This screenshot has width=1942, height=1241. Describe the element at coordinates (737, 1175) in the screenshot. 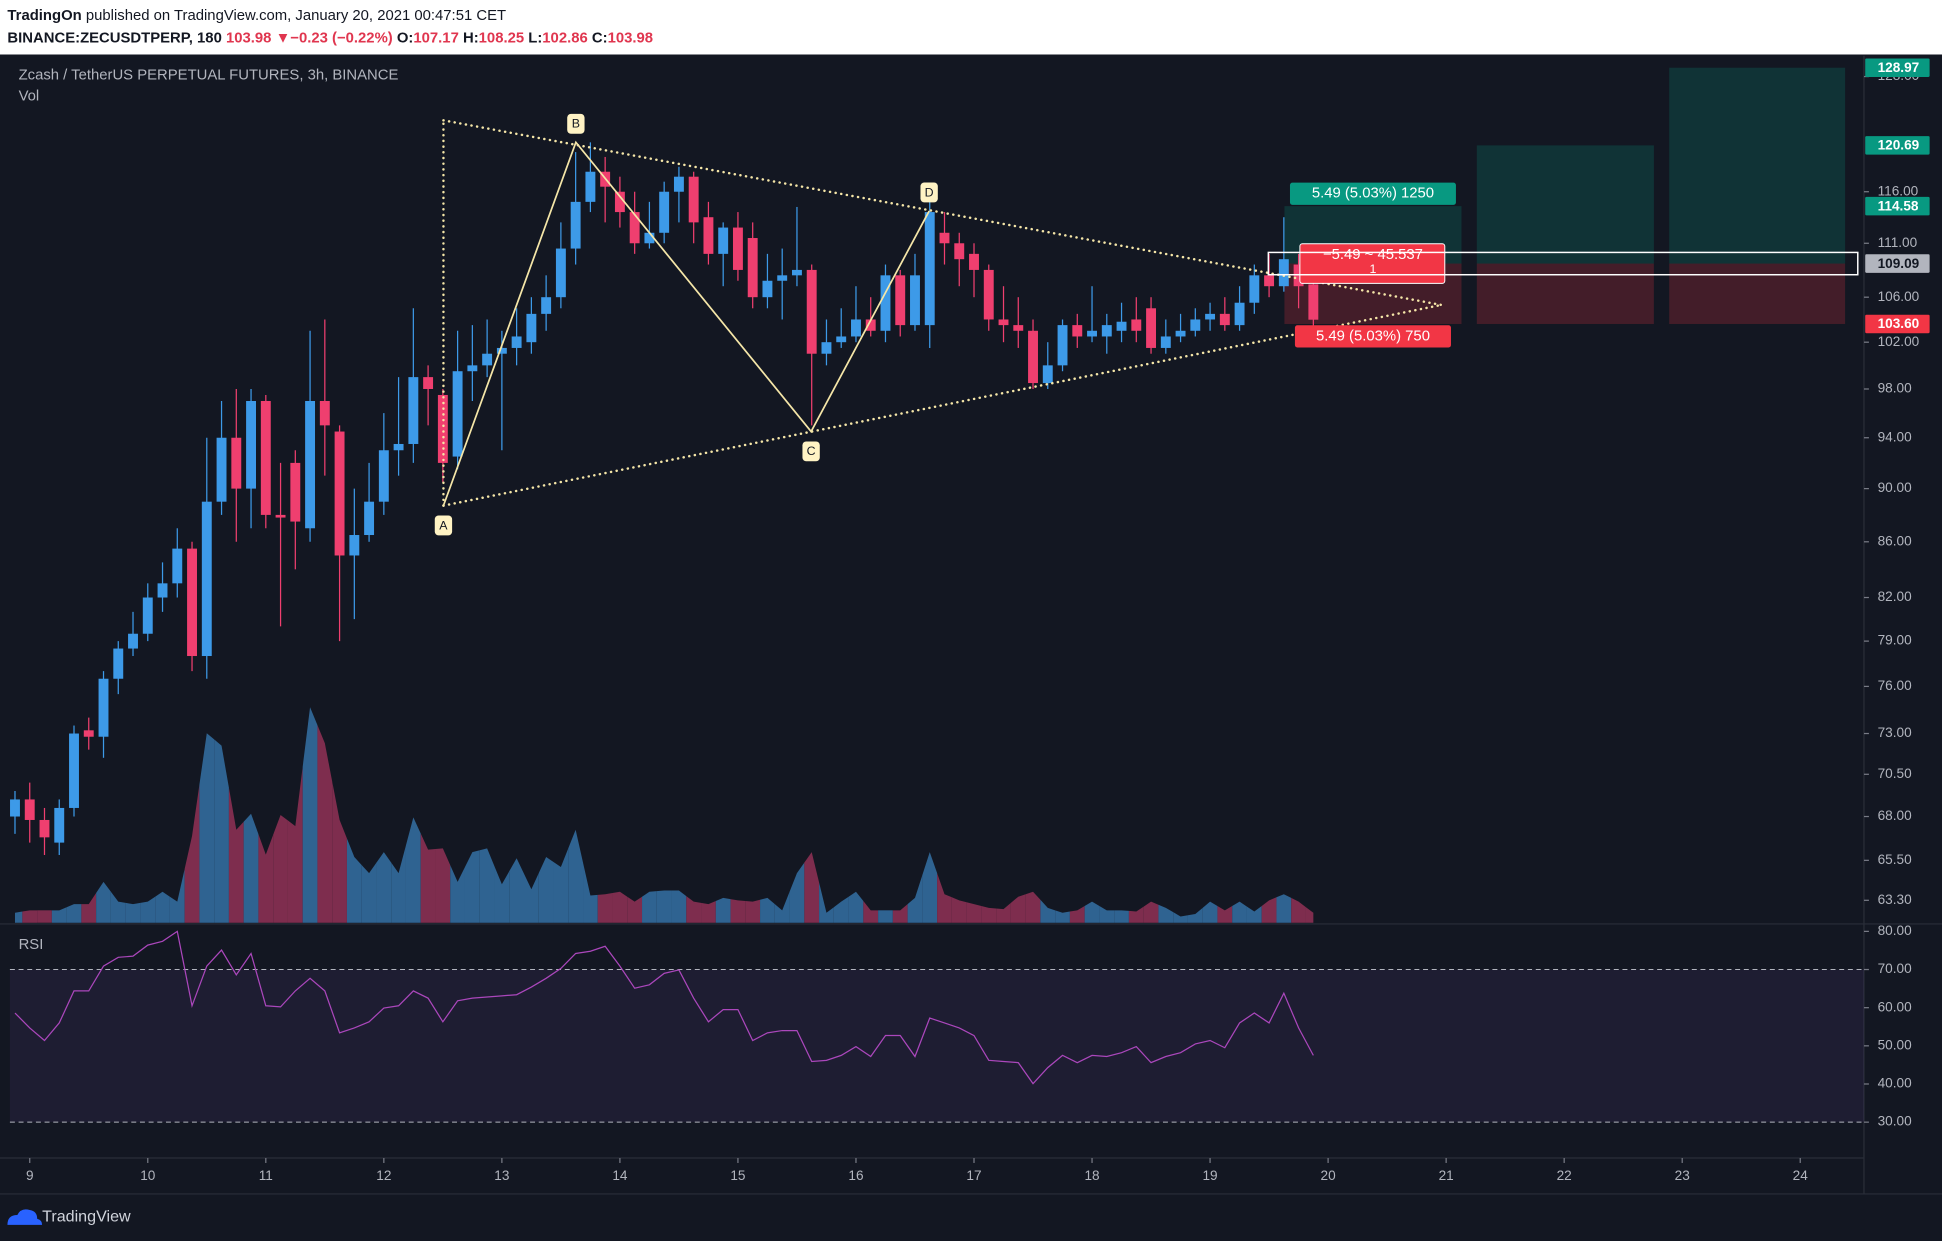

I see `x-tick-label: 15` at that location.